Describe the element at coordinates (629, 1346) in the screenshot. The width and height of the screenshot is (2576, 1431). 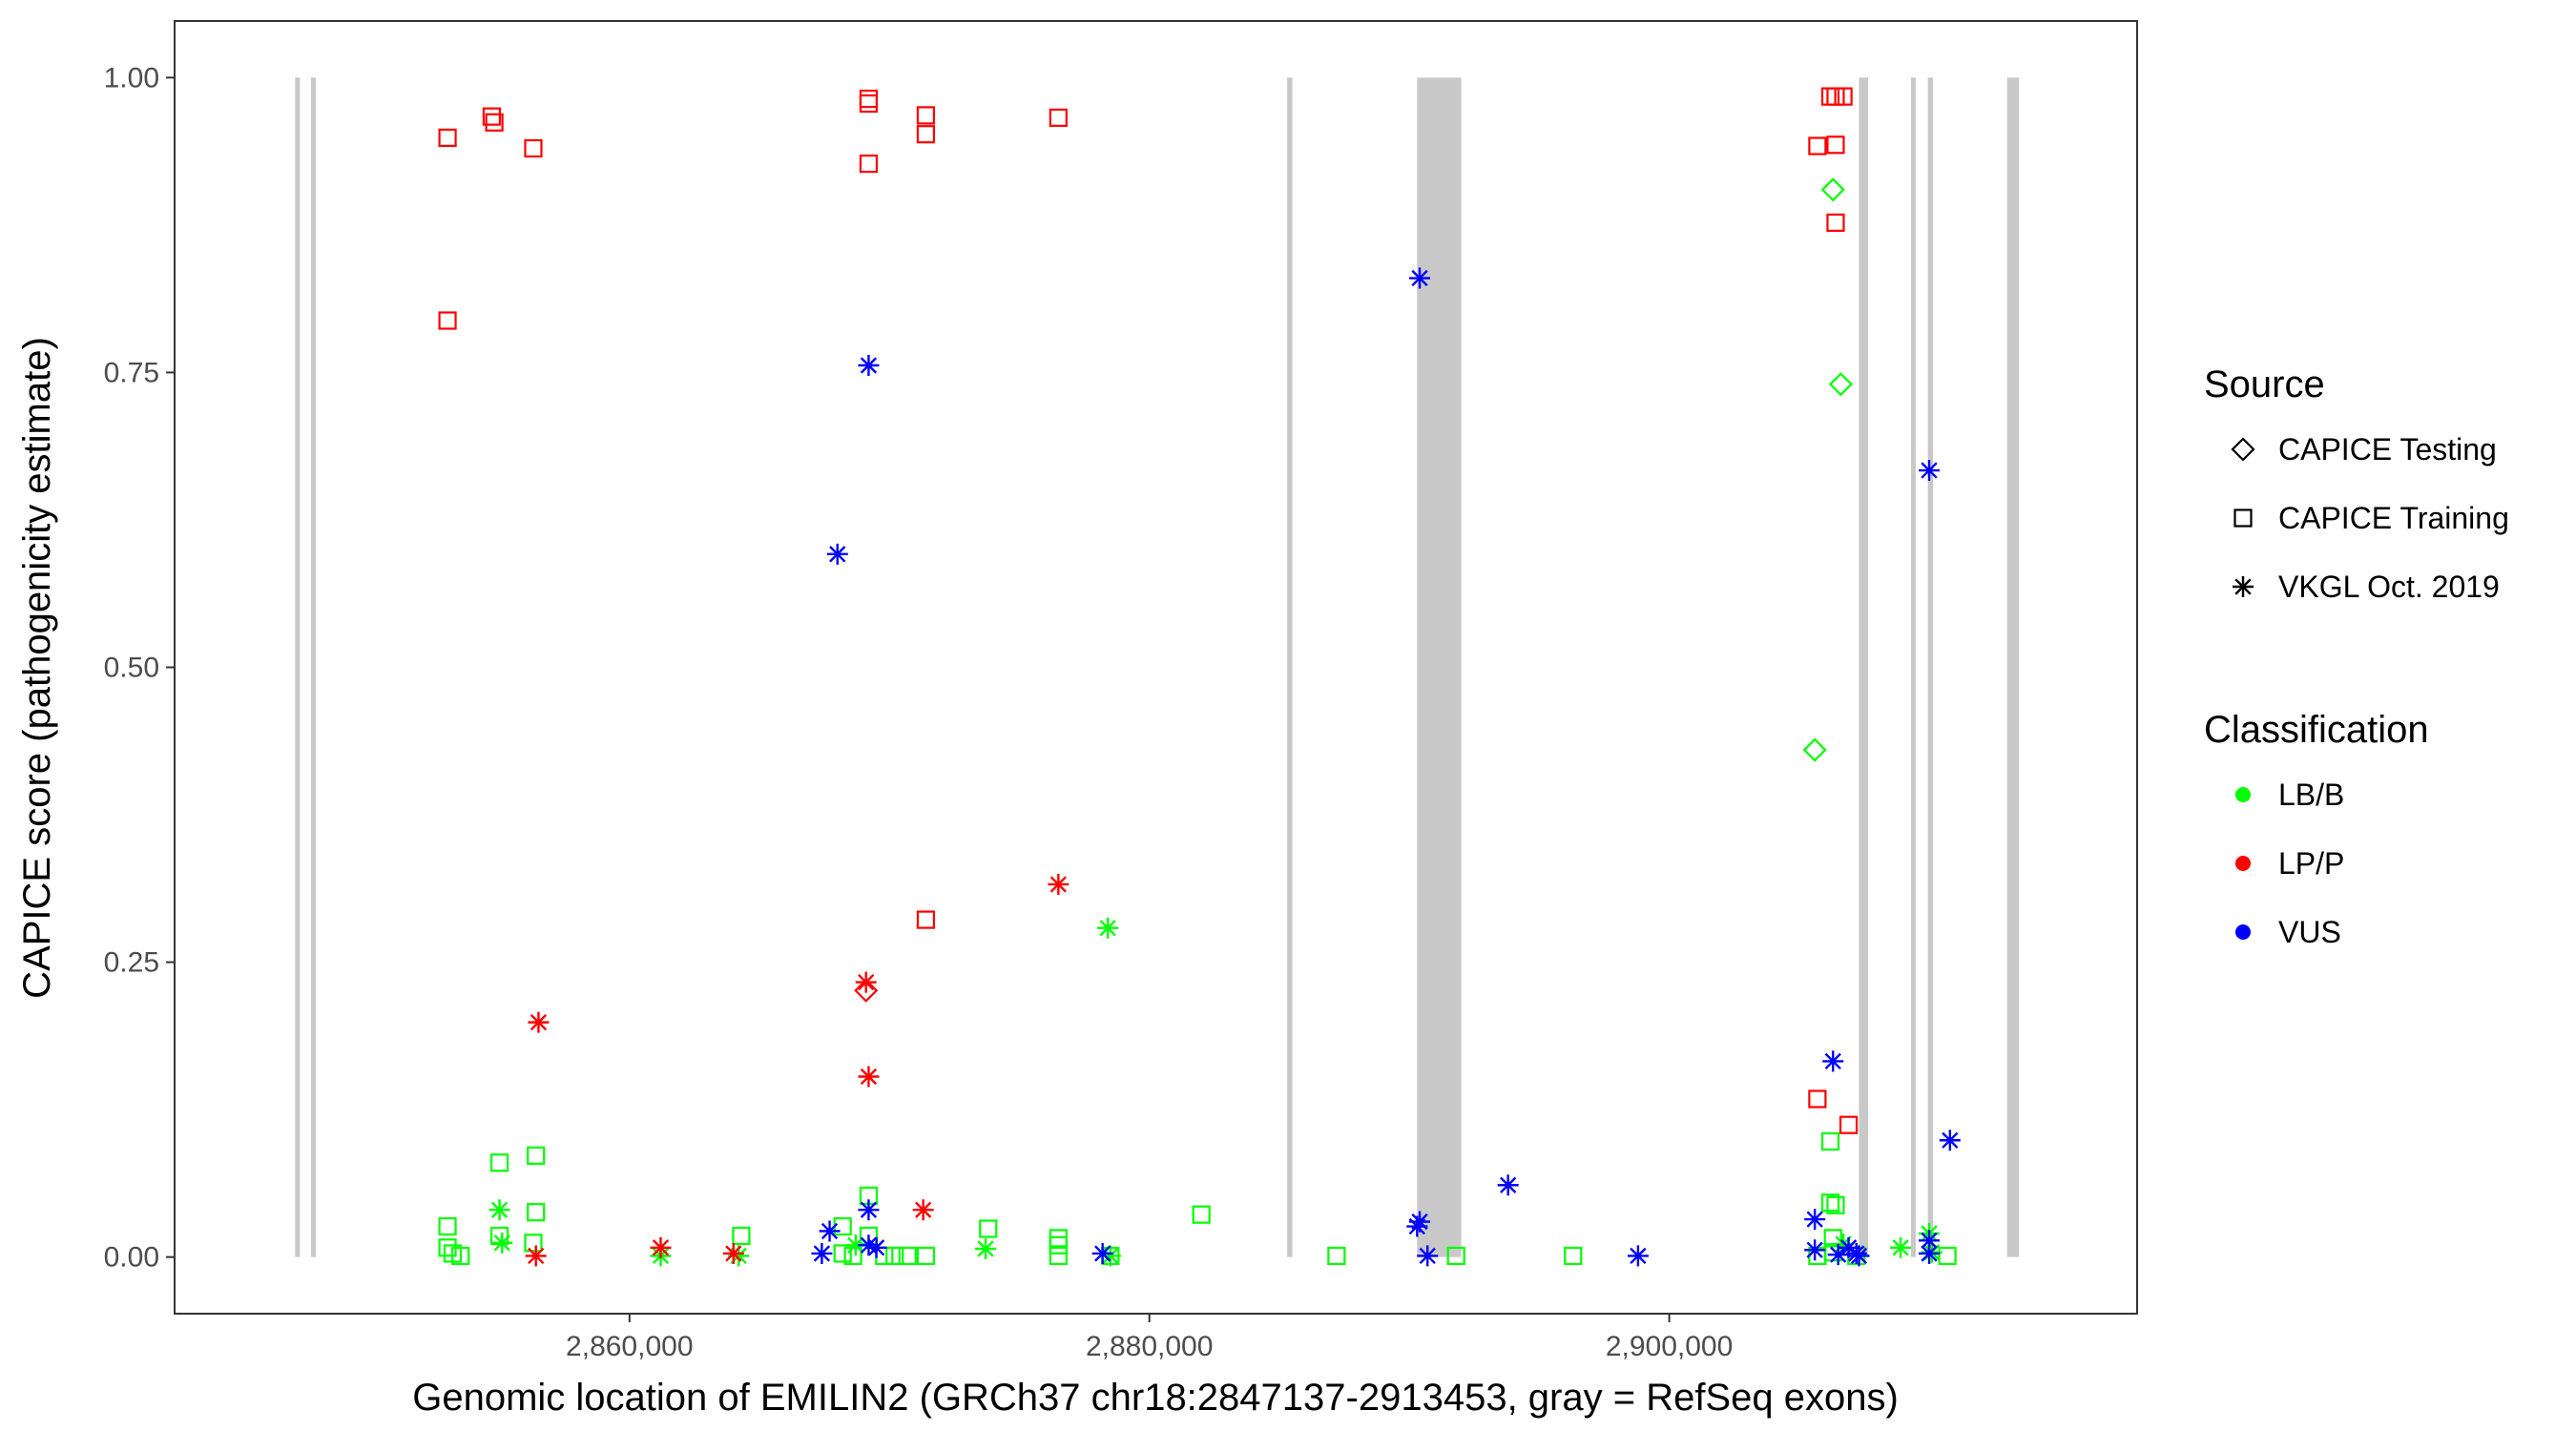
I see `x-tick-label: 2,860,000` at that location.